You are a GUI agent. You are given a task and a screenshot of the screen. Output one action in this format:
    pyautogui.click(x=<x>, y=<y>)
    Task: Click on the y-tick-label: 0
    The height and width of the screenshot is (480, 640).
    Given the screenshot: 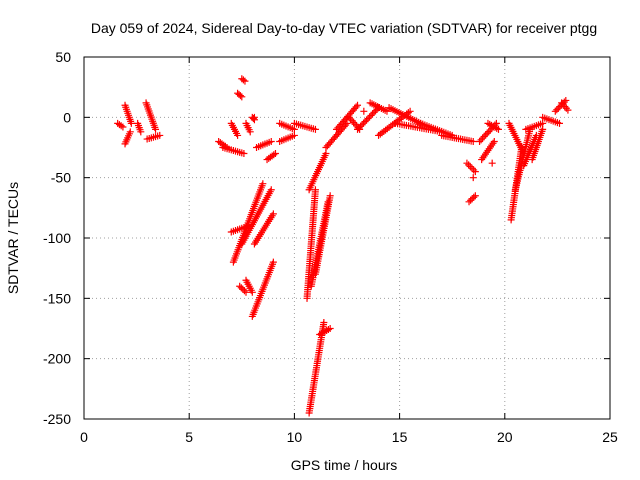 What is the action you would take?
    pyautogui.click(x=67, y=117)
    